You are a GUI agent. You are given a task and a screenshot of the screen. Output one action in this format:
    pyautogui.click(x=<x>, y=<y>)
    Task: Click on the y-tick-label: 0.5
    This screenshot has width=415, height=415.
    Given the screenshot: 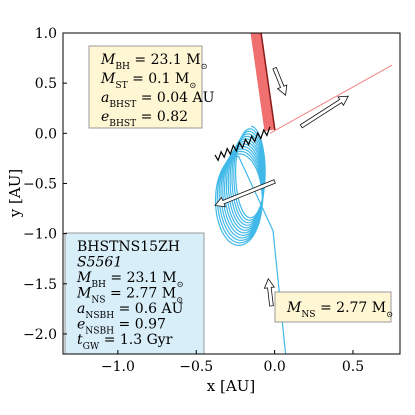 What is the action you would take?
    pyautogui.click(x=46, y=84)
    